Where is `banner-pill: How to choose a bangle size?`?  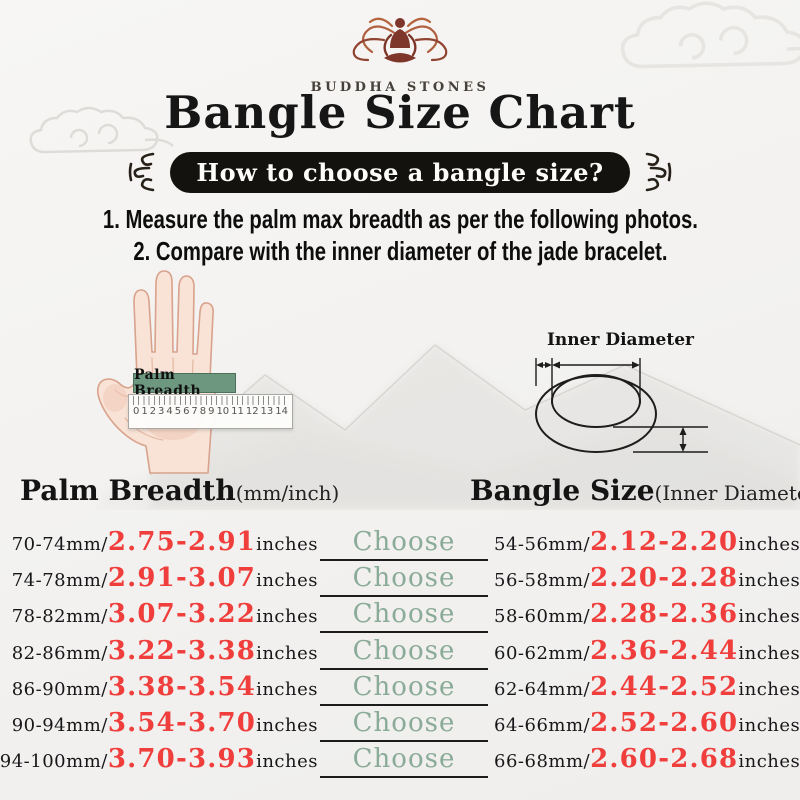 banner-pill: How to choose a bangle size? is located at coordinates (400, 172).